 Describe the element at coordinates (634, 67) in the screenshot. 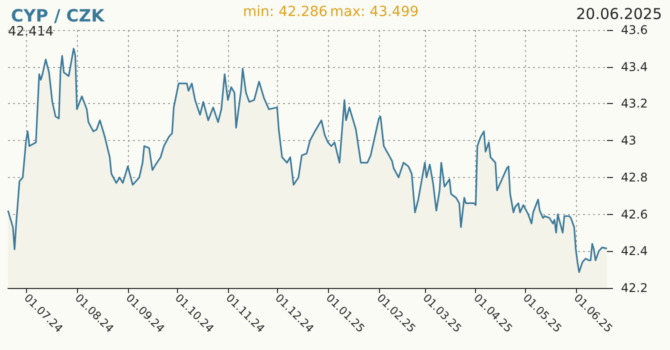

I see `y-tick-label: 43.4` at that location.